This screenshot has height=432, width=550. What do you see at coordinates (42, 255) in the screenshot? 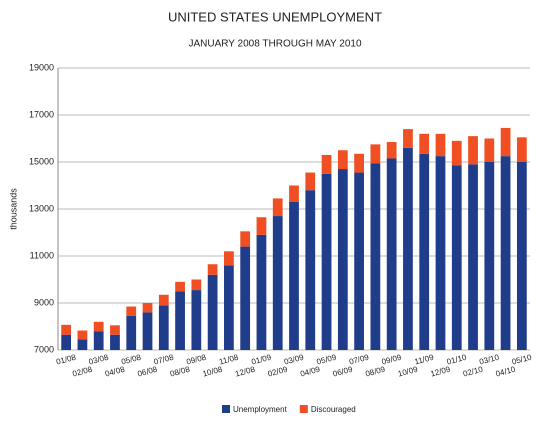
I see `y-tick-label: 11000` at bounding box center [42, 255].